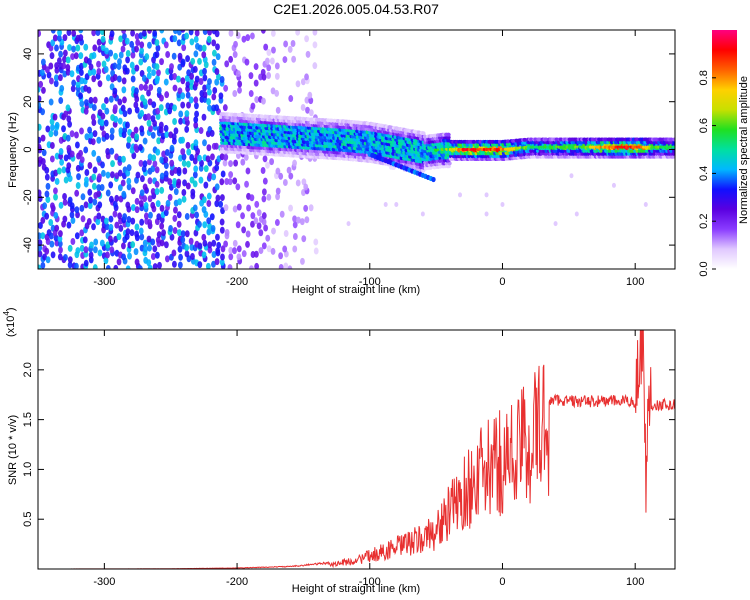 The width and height of the screenshot is (750, 600). I want to click on colorbar-tick-label: 0.8, so click(704, 77).